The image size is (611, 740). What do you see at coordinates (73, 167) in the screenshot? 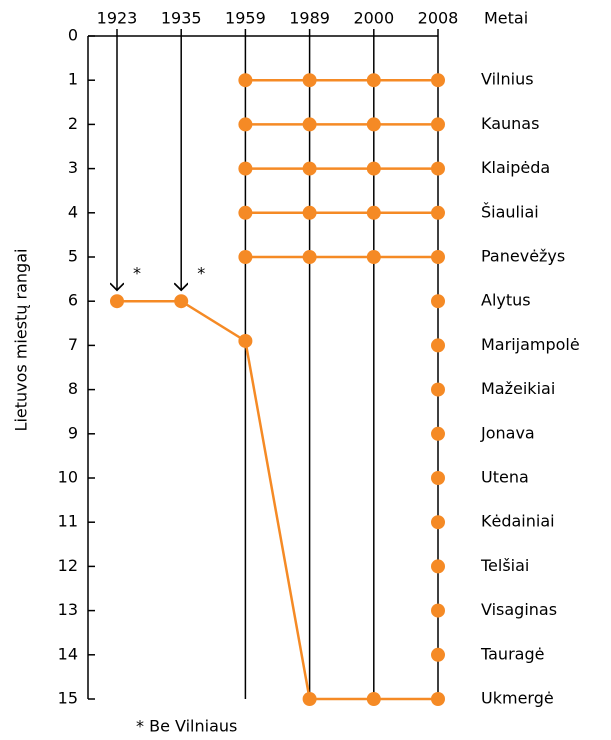
I see `y-tick-label: 3` at bounding box center [73, 167].